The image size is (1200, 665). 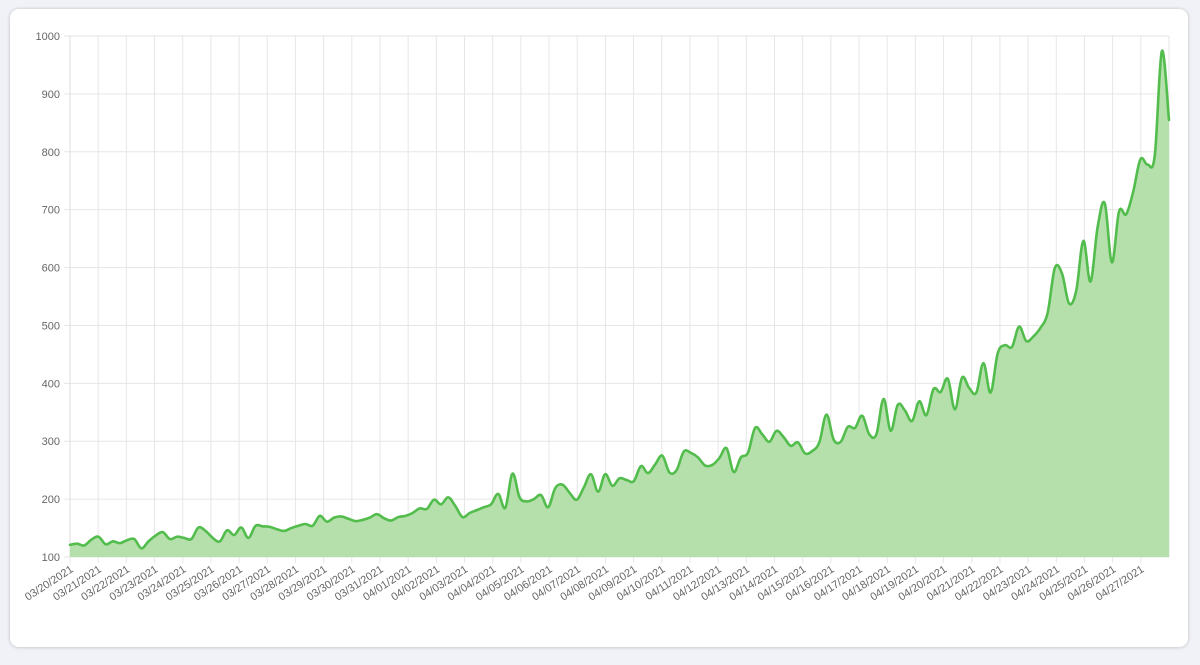 I want to click on y-tick-label: 200, so click(x=51, y=500).